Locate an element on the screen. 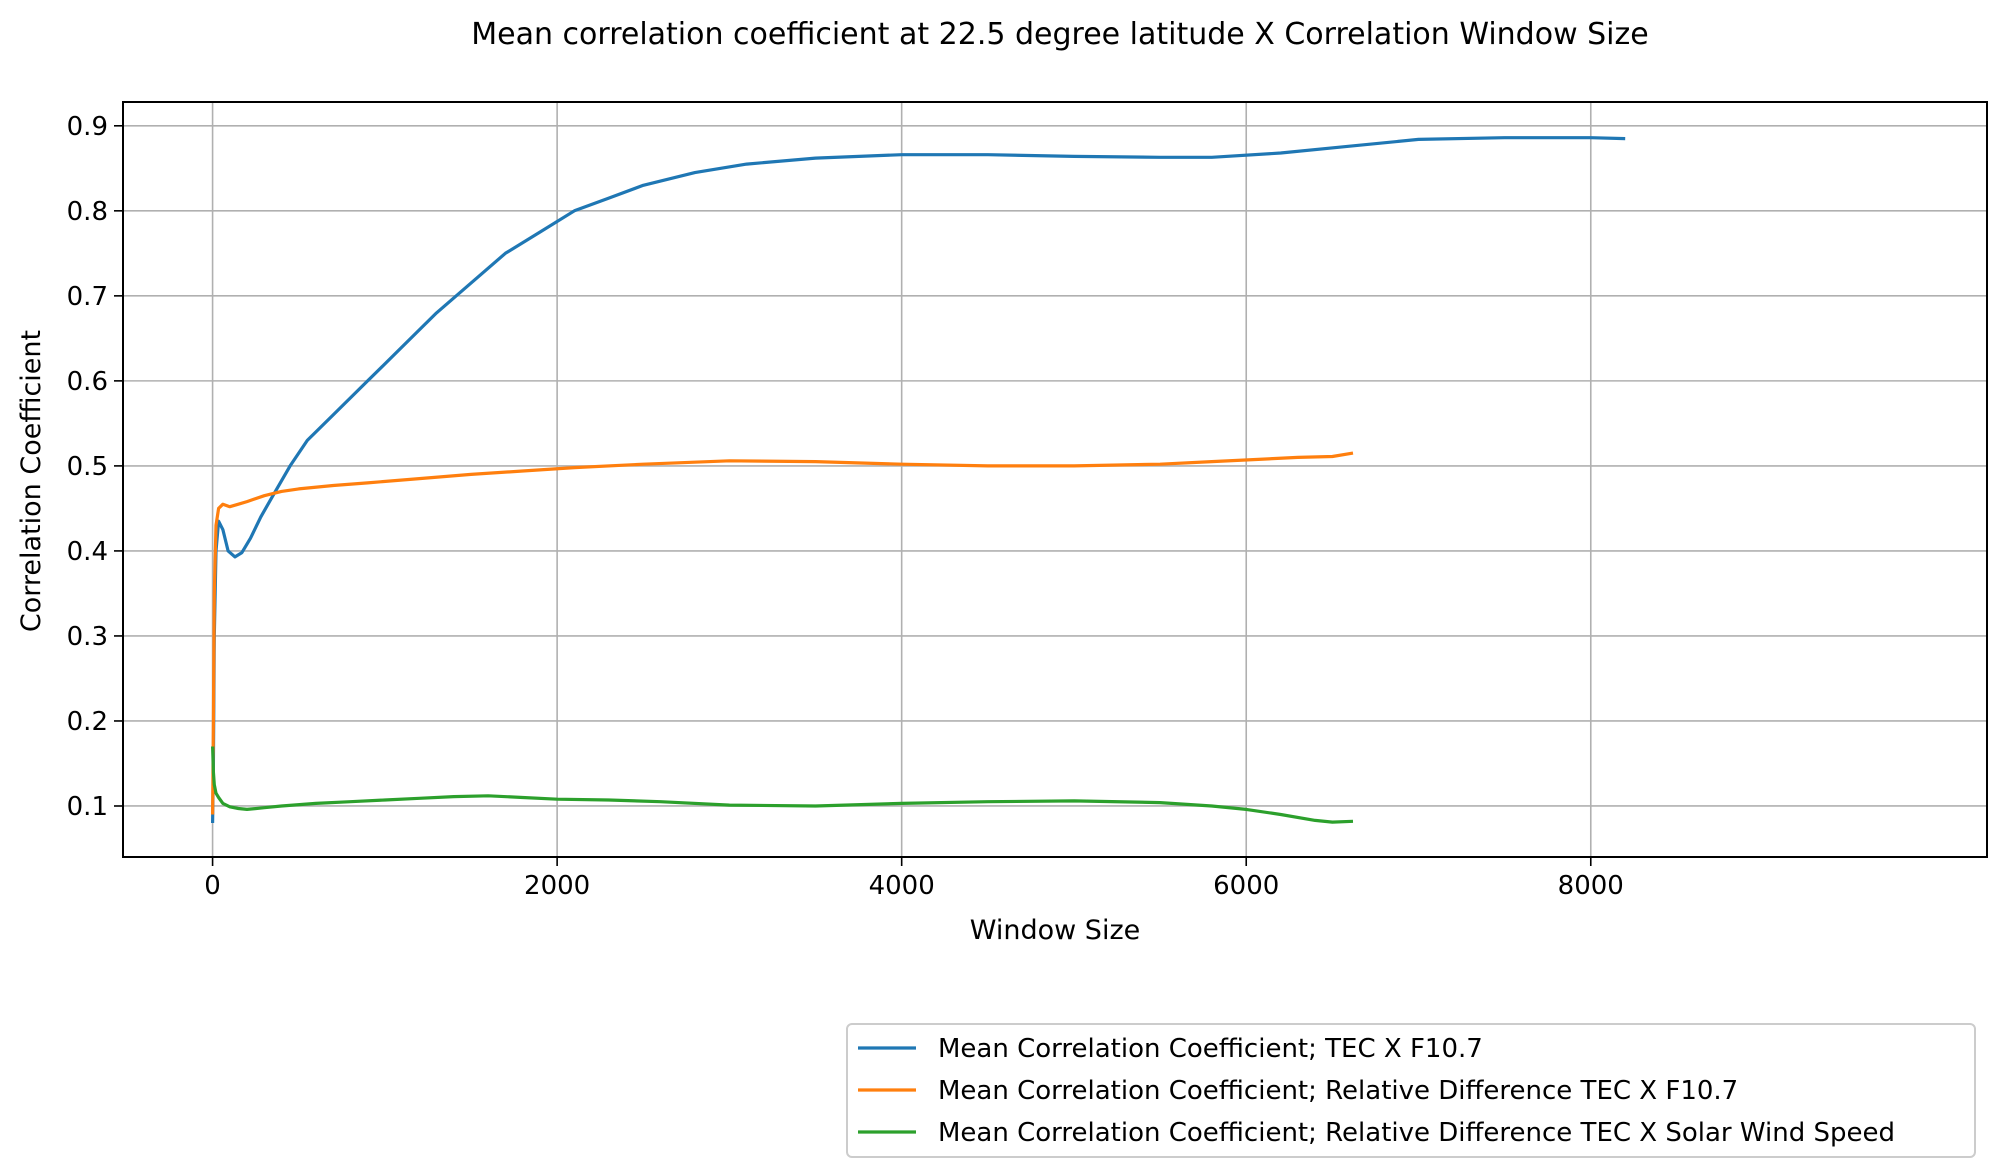 The width and height of the screenshot is (2002, 1175). x-tick-label: 0 is located at coordinates (212, 886).